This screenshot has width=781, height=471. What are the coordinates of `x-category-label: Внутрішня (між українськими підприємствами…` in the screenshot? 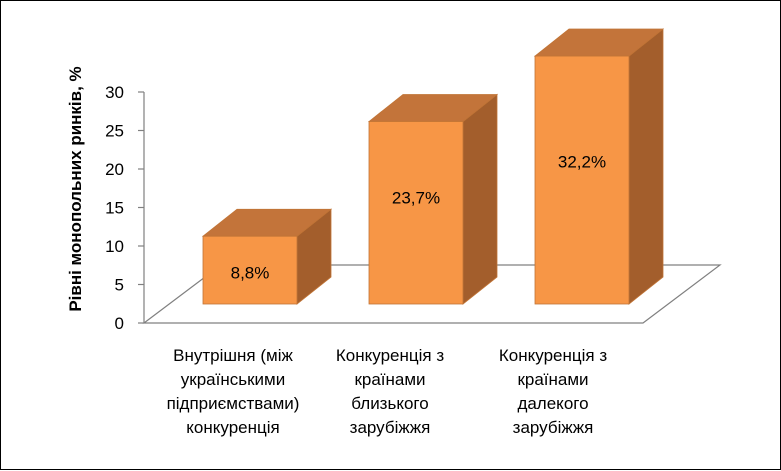 It's located at (233, 391).